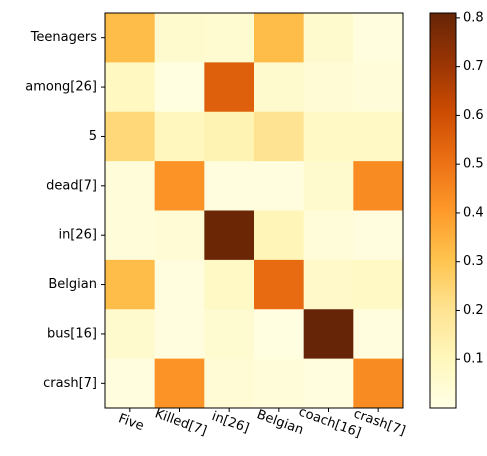  I want to click on colorbar-ticks: 0.1 0.2 0.3 0.4 0.5 0.6 0.7 0.8, so click(470, 188).